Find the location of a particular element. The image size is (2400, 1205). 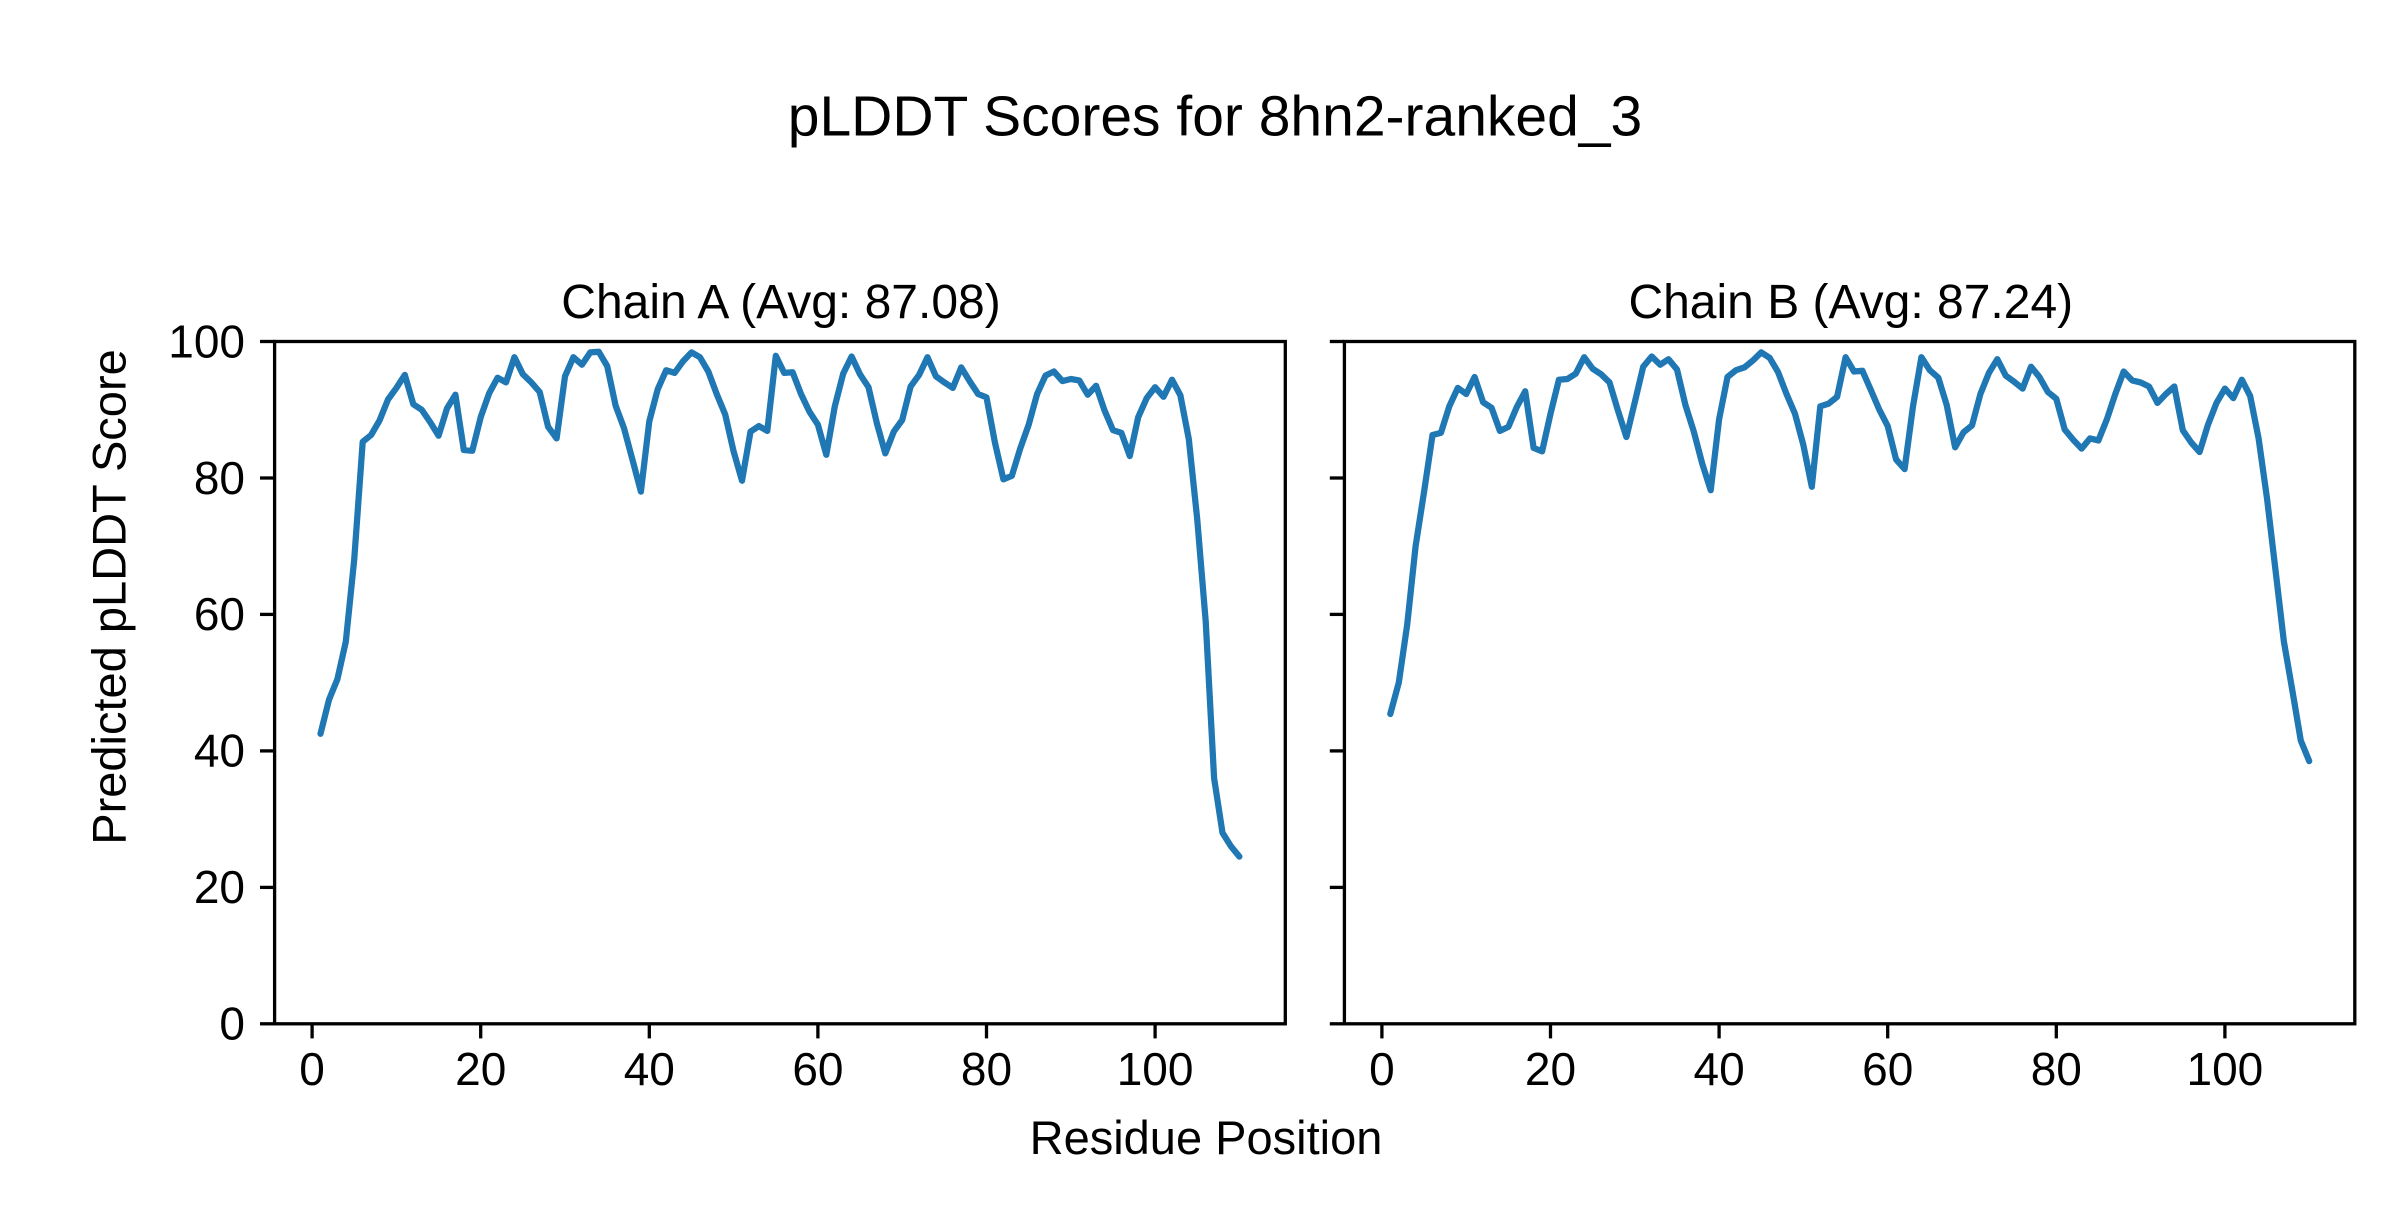

svg-text: pLDDT Scores for 8hn2-ranked_3 is located at coordinates (1215, 117).